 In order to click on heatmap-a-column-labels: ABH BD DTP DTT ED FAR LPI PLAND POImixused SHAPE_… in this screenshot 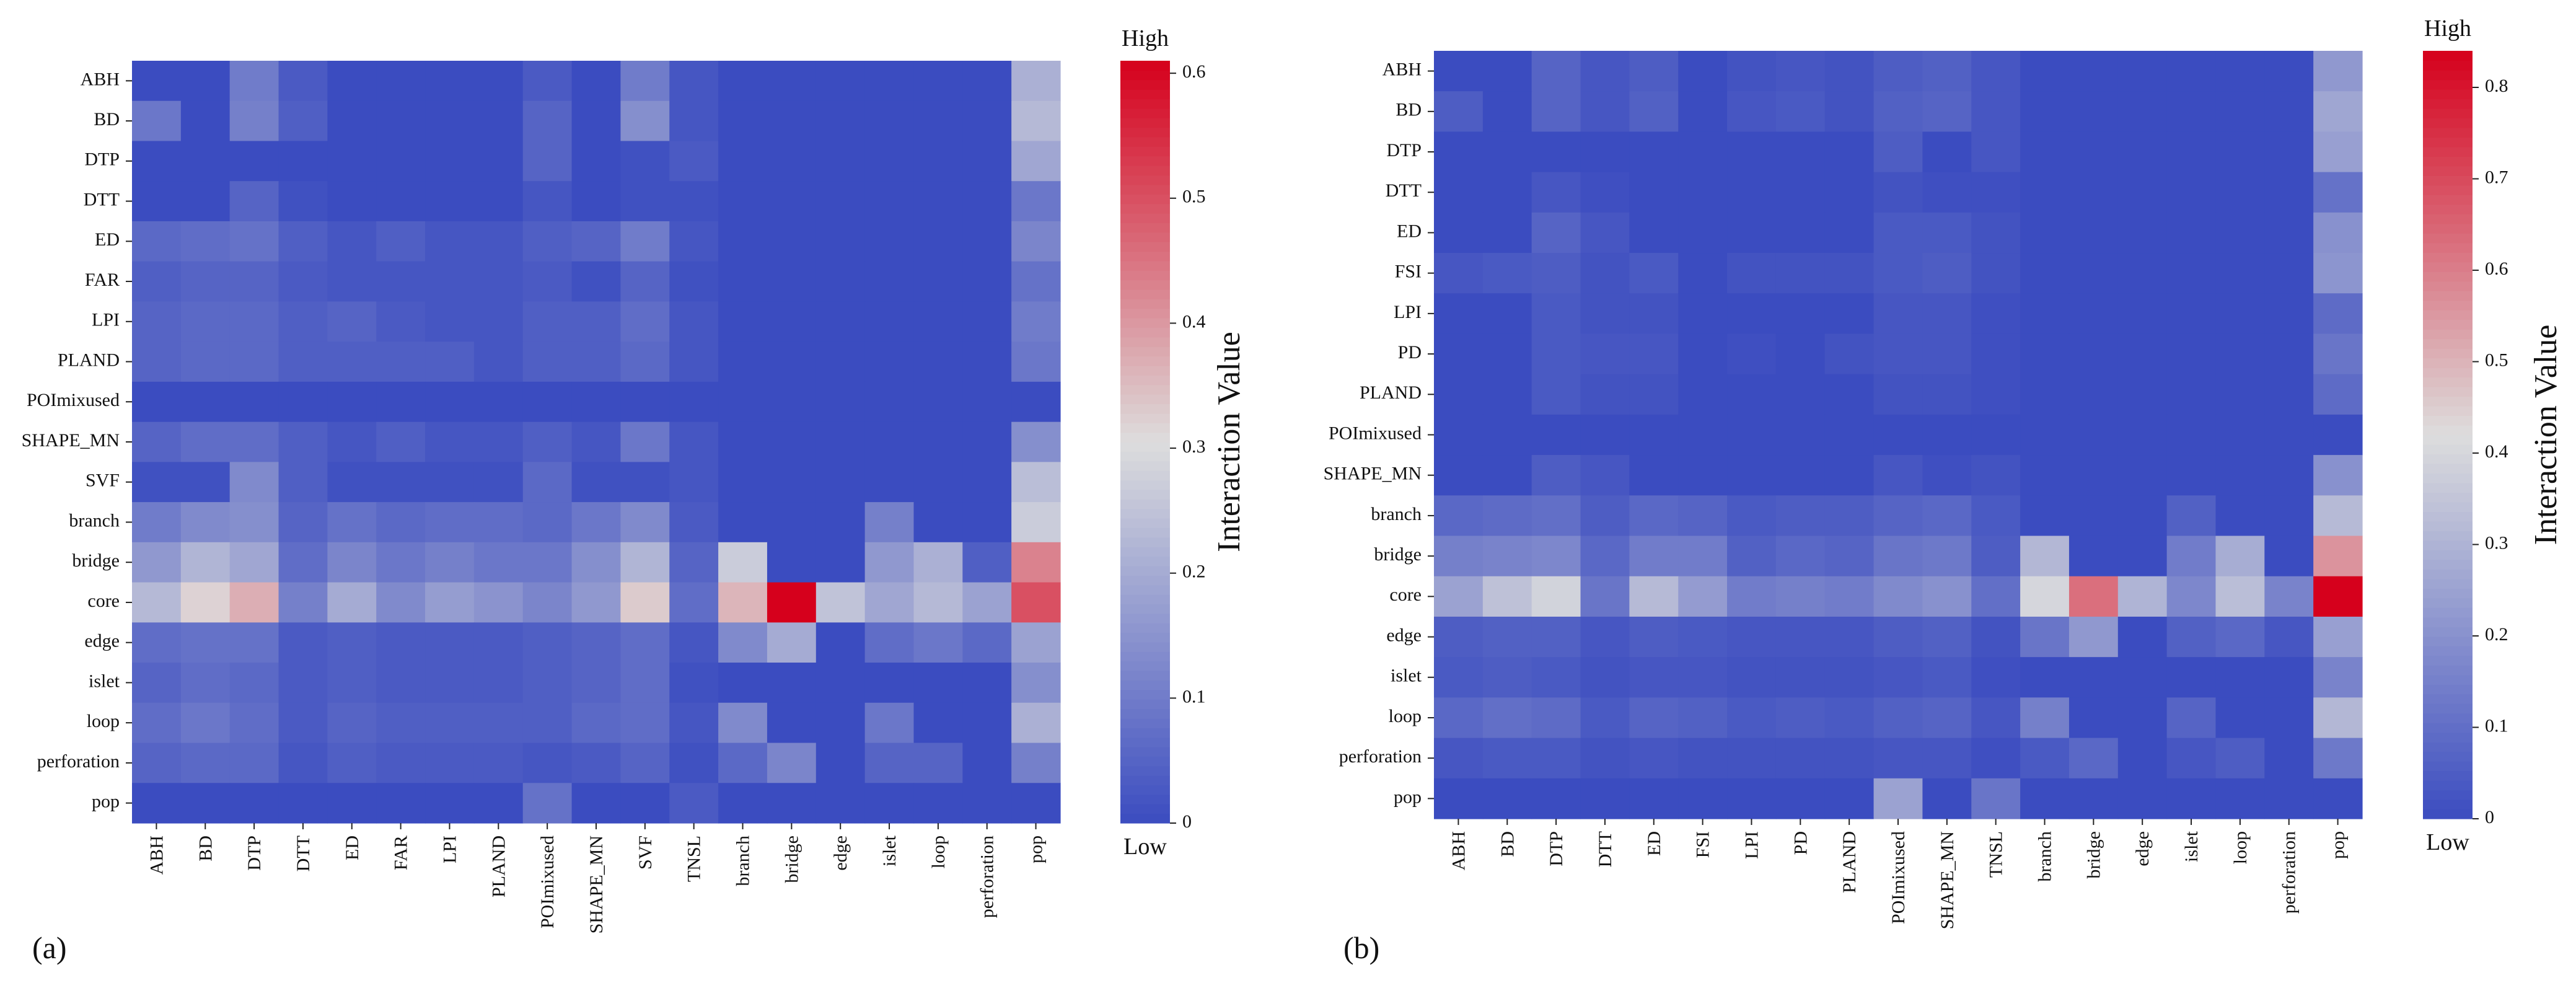, I will do `click(596, 878)`.